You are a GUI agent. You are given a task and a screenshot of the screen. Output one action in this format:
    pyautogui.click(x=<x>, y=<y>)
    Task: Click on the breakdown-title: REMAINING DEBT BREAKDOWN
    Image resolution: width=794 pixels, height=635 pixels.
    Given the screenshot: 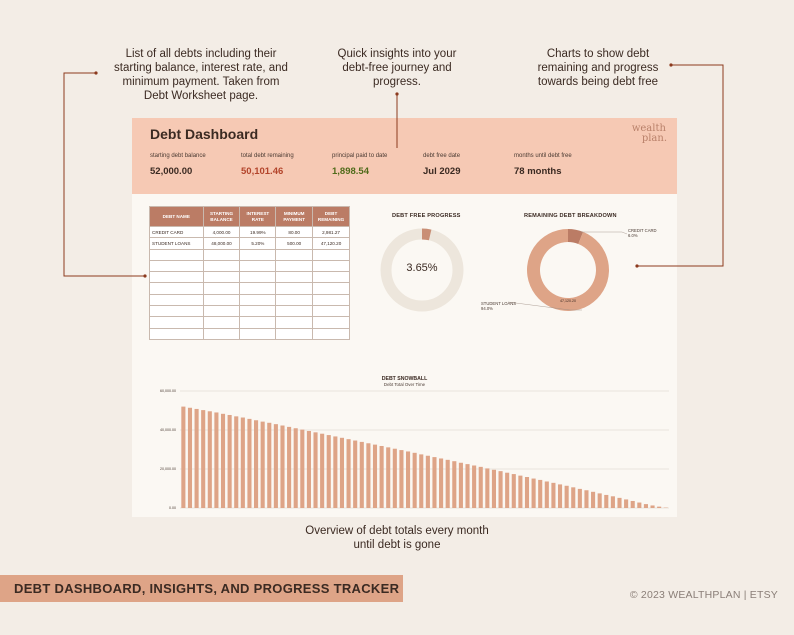 What is the action you would take?
    pyautogui.click(x=570, y=216)
    